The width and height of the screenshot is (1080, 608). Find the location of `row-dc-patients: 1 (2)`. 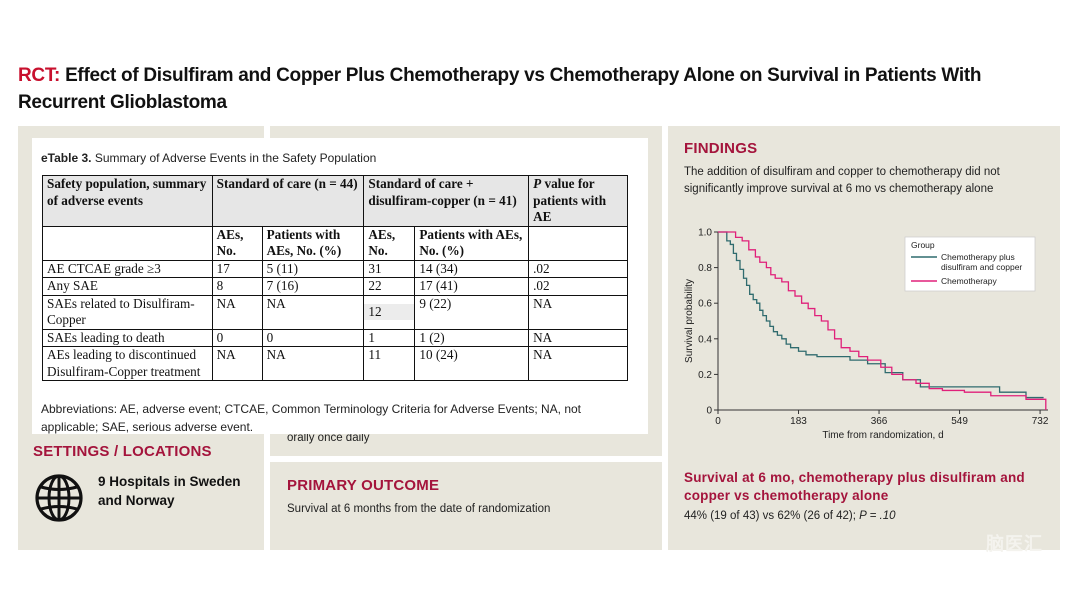

row-dc-patients: 1 (2) is located at coordinates (472, 337).